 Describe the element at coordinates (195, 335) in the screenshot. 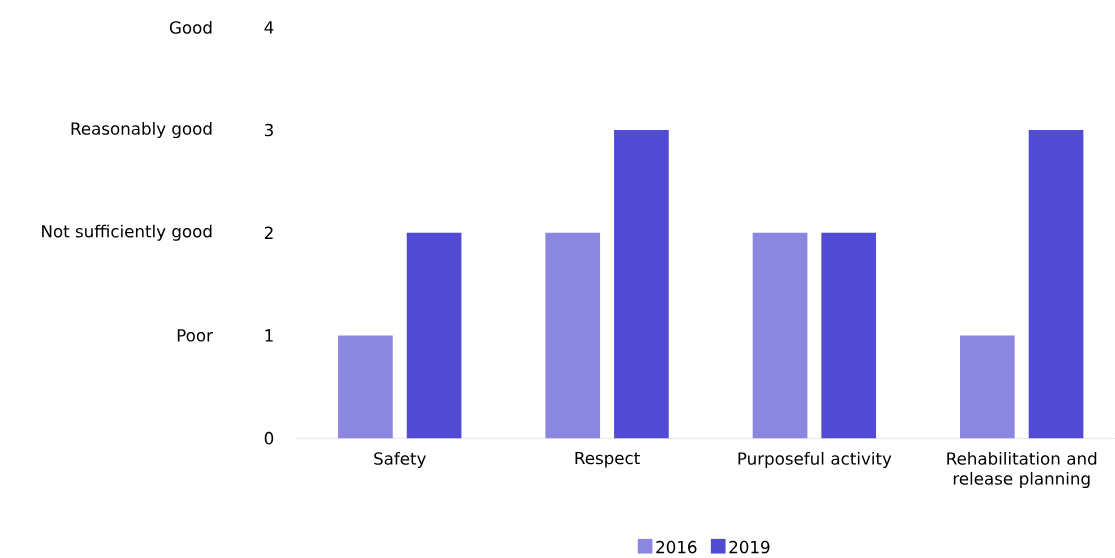

I see `text: Poor` at that location.